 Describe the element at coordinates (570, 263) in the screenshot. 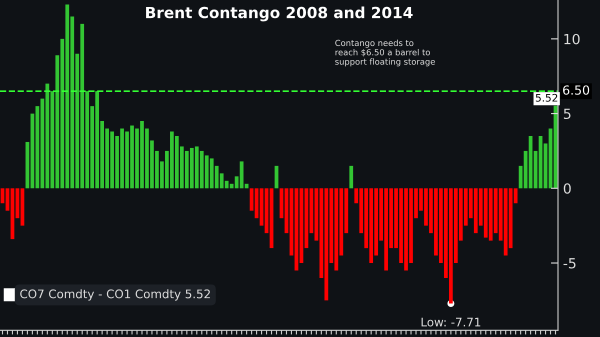

I see `y-tick-label: -5` at that location.